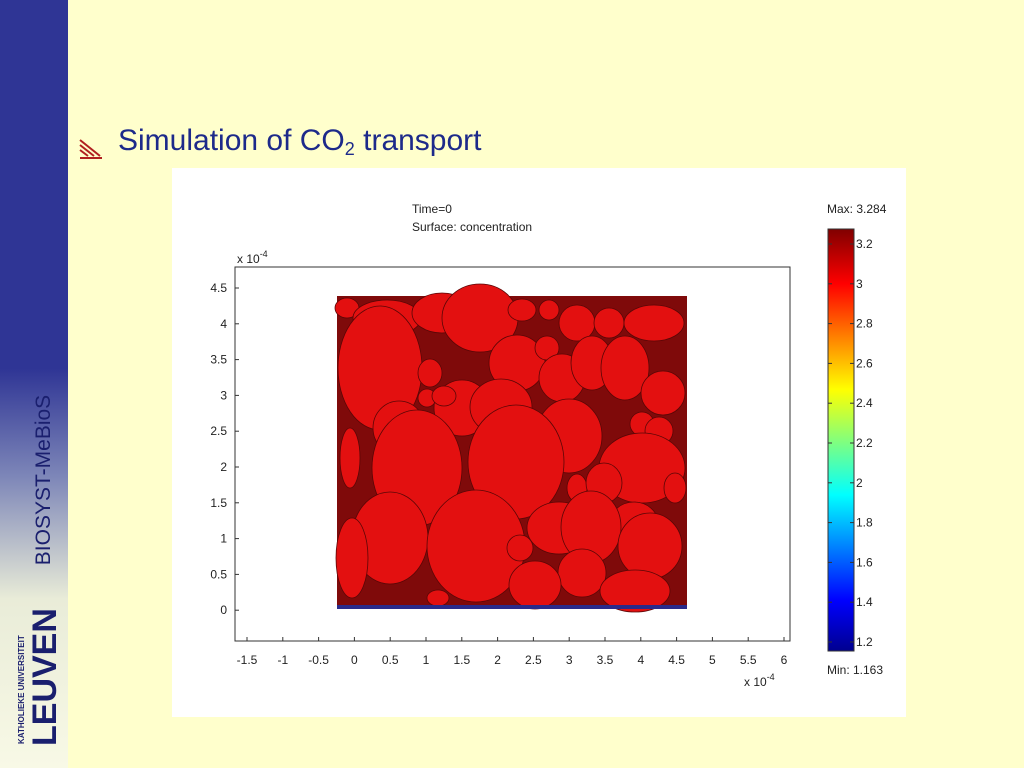 This screenshot has height=768, width=1024. I want to click on colorbar-tick-label: 3, so click(859, 284).